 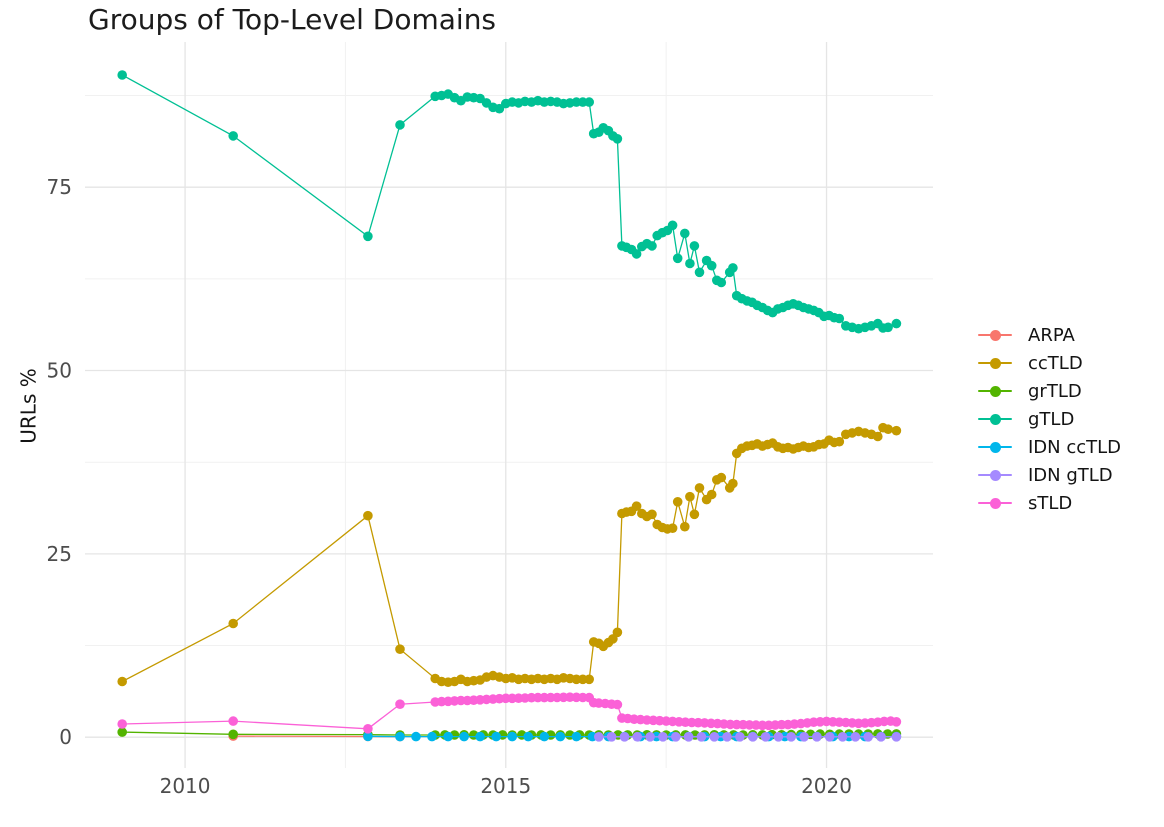 I want to click on legend-item-gtld: gTLD, so click(x=1049, y=419).